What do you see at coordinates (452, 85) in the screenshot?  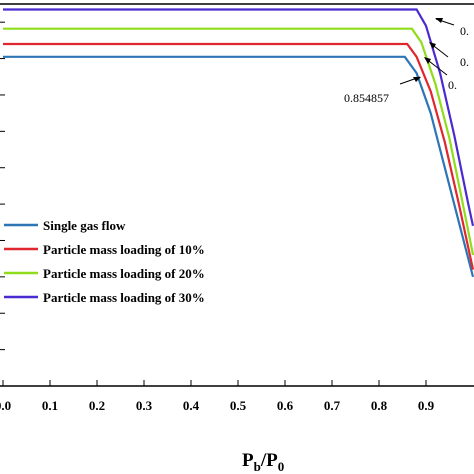 I see `annotation-label-2: 0.` at bounding box center [452, 85].